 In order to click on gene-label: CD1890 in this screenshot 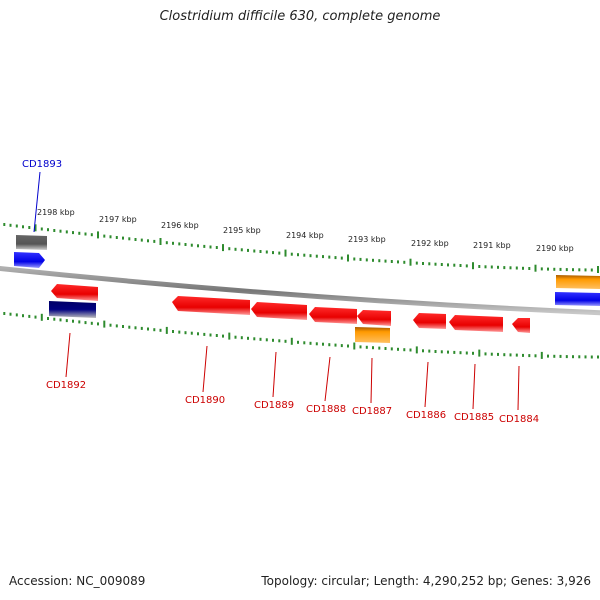, I will do `click(205, 400)`.